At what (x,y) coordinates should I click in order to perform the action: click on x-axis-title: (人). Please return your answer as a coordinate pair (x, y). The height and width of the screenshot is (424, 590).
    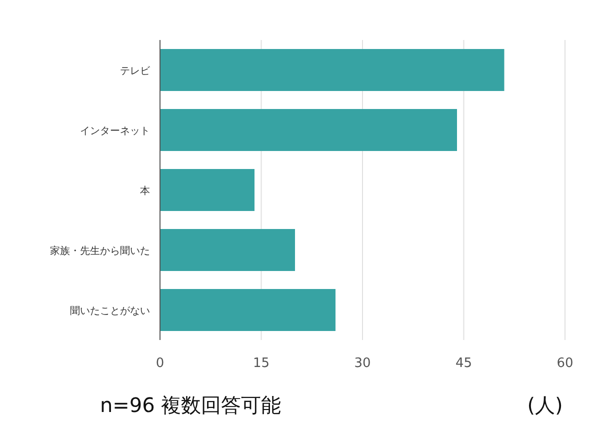
    Looking at the image, I should click on (545, 405).